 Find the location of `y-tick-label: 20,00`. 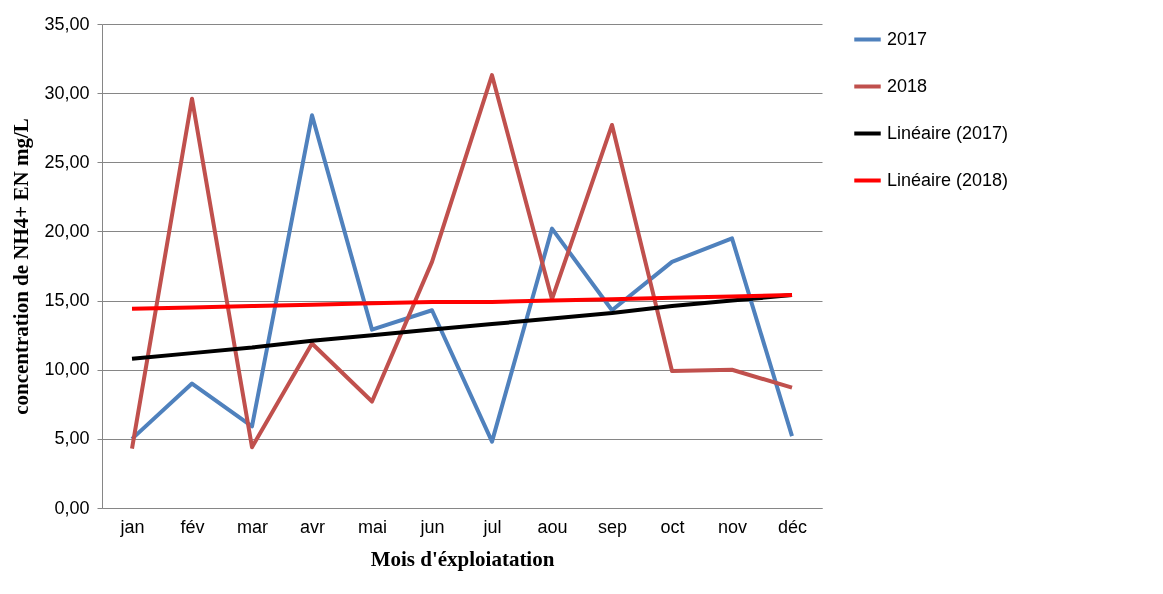

y-tick-label: 20,00 is located at coordinates (67, 230).